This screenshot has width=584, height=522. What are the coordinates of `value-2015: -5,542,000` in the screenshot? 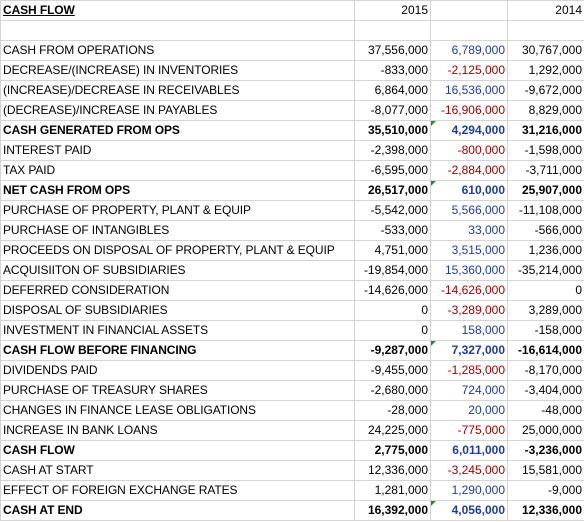 It's located at (392, 210).